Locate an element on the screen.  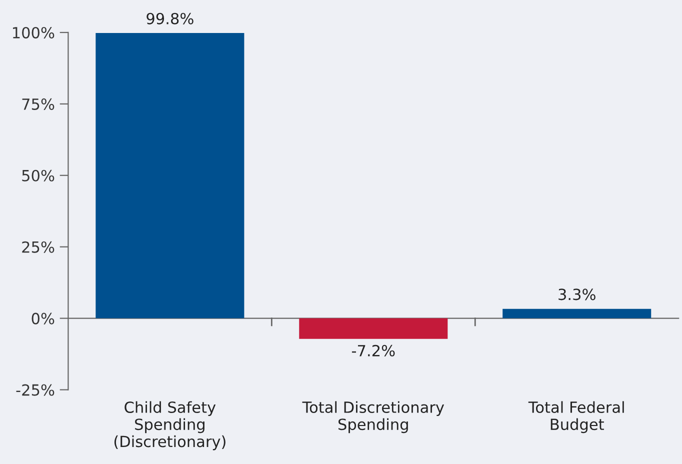
y-tick-label: -25% is located at coordinates (35, 390).